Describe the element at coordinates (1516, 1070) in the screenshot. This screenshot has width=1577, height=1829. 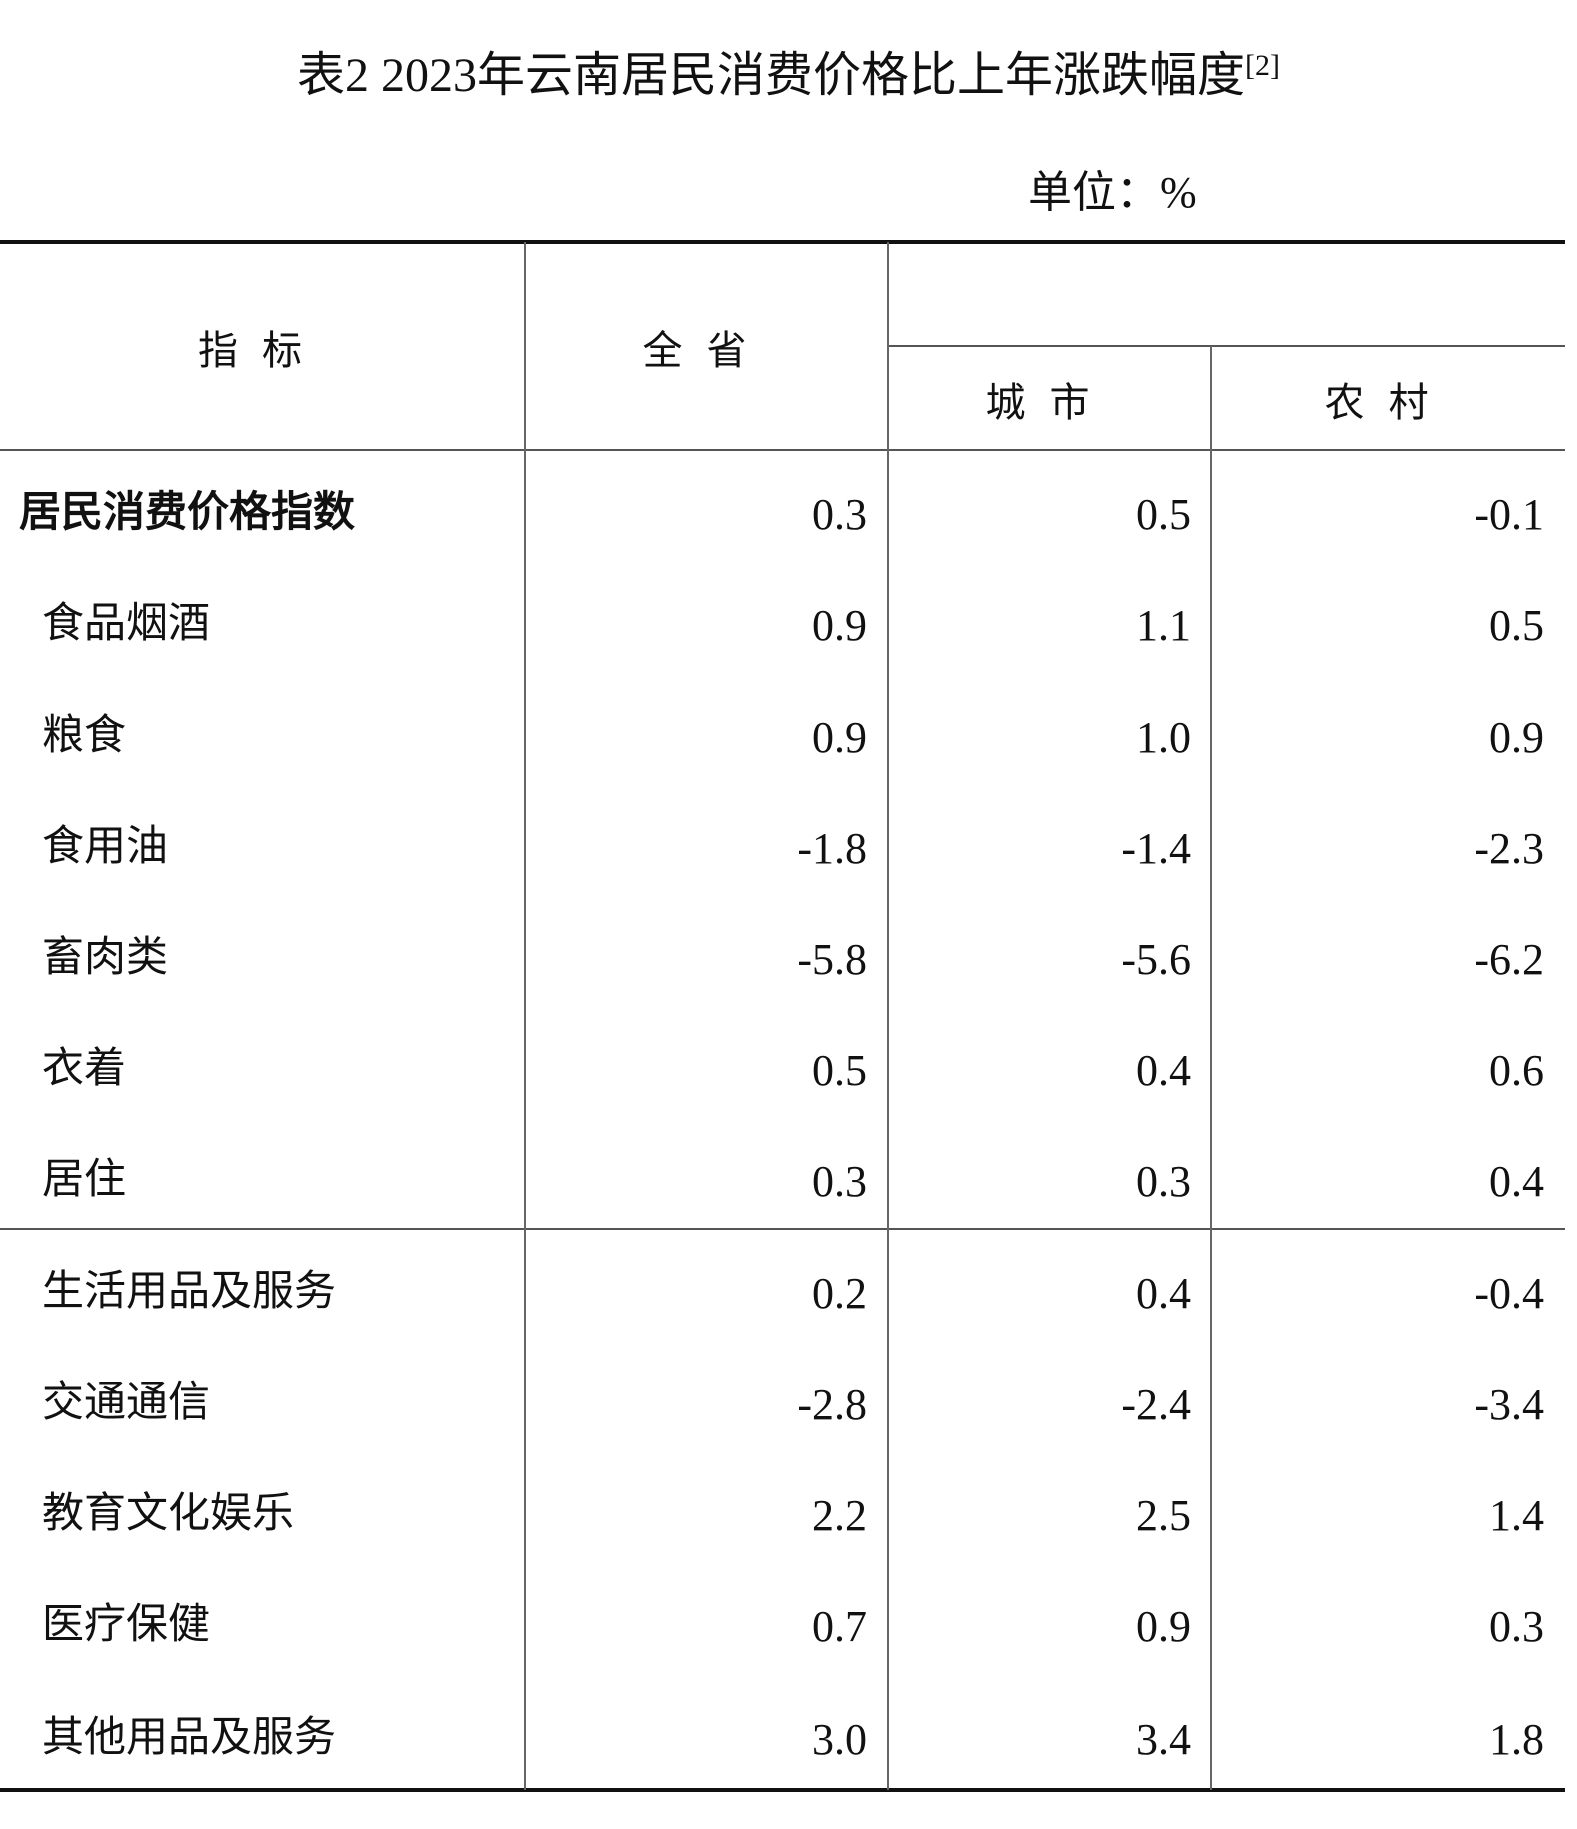
I see `cell-rural: 0.6` at that location.